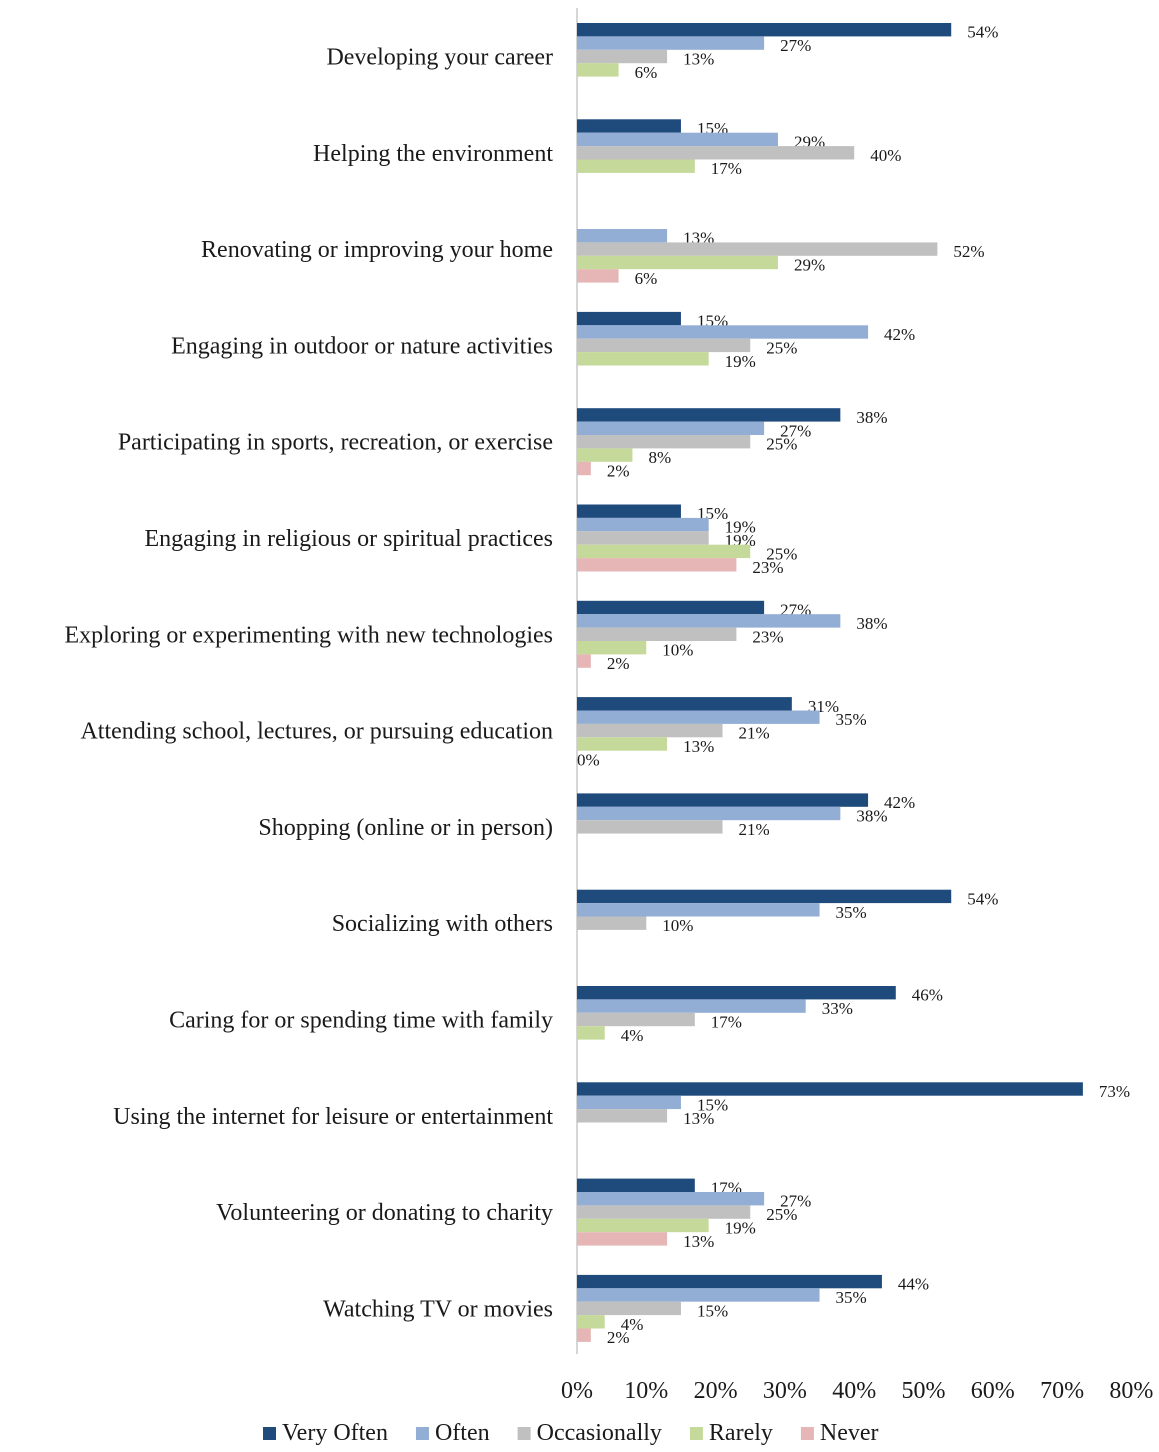  I want to click on x-tick-label: 70%, so click(1062, 1391).